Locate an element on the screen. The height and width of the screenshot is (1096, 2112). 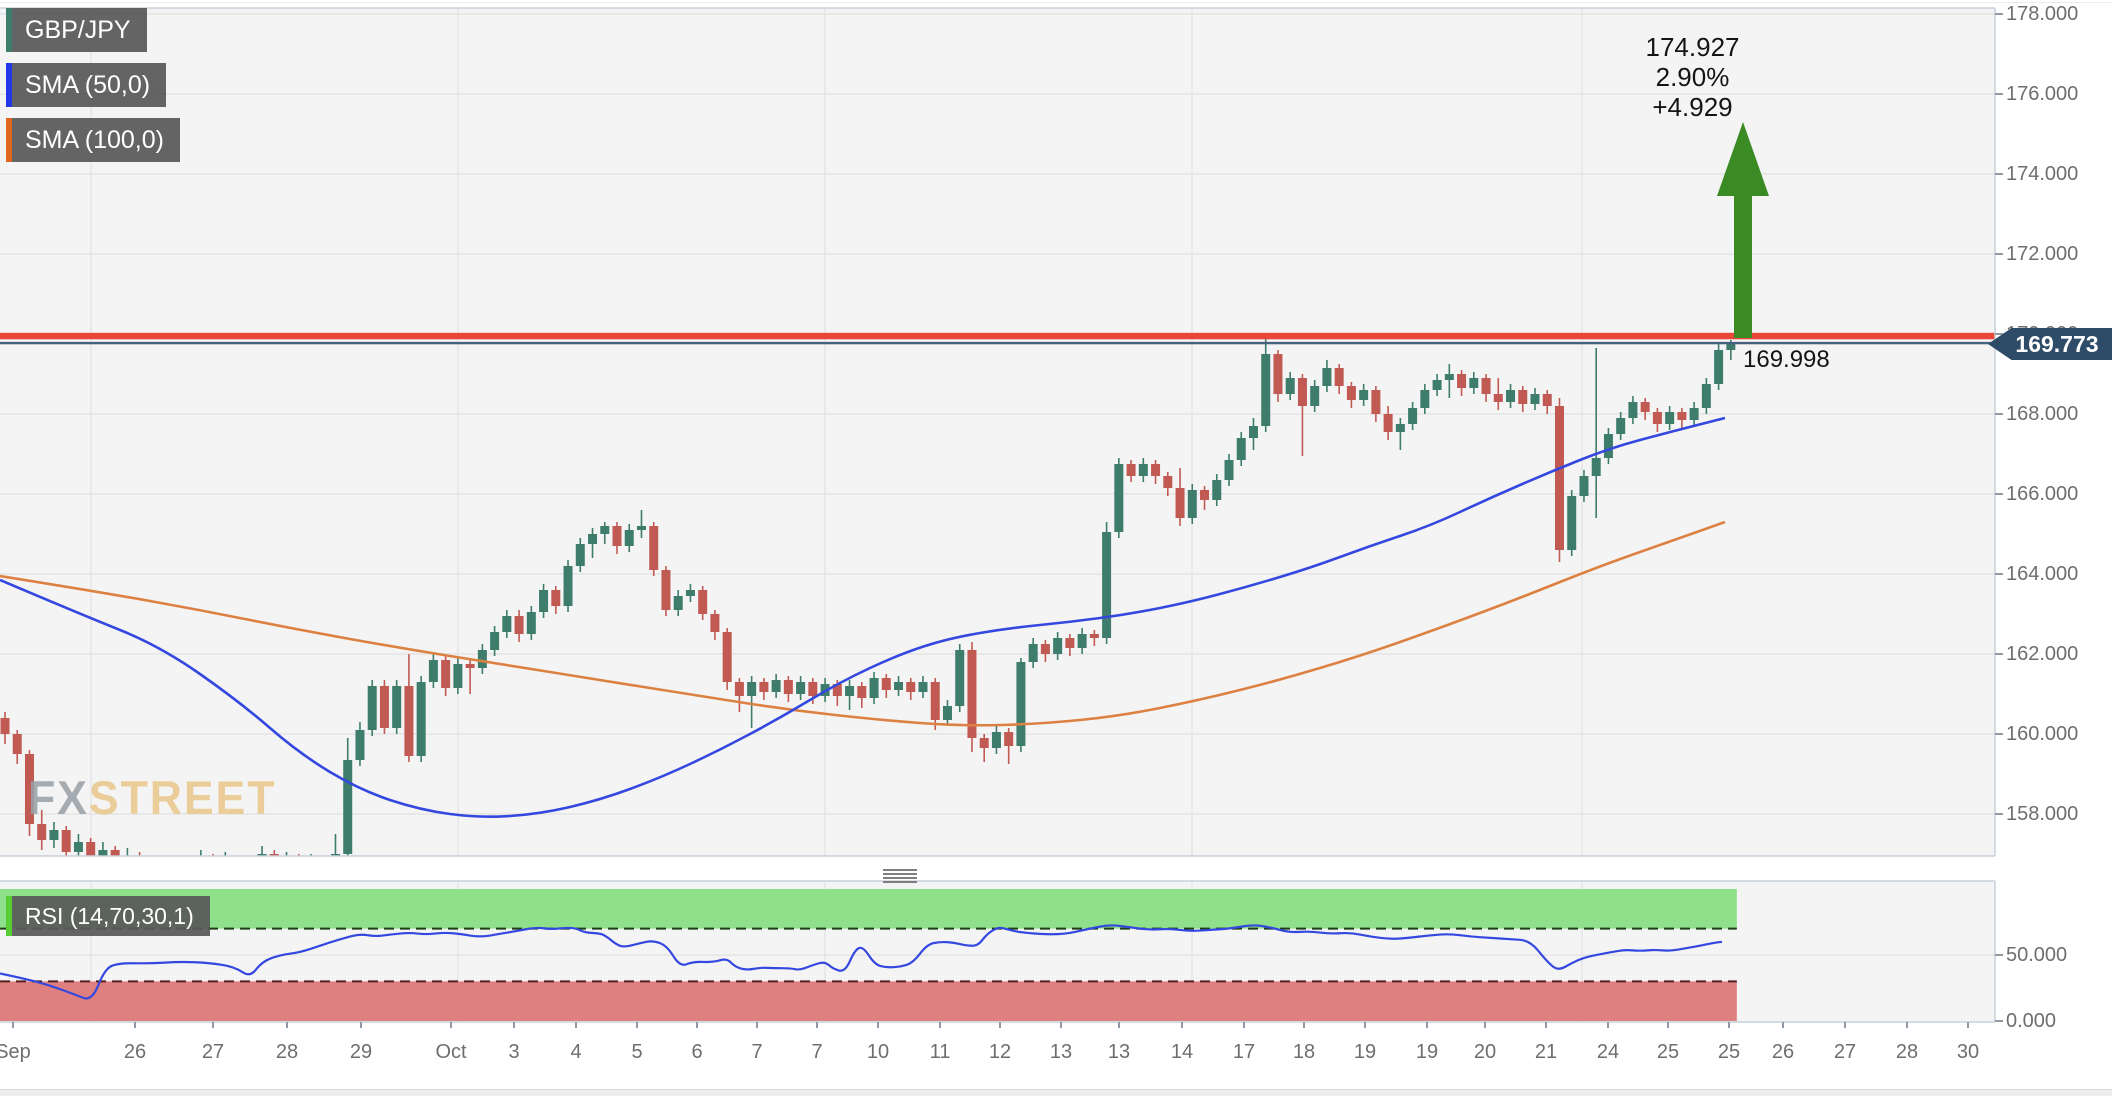
watermark-fx: FX is located at coordinates (58, 797).